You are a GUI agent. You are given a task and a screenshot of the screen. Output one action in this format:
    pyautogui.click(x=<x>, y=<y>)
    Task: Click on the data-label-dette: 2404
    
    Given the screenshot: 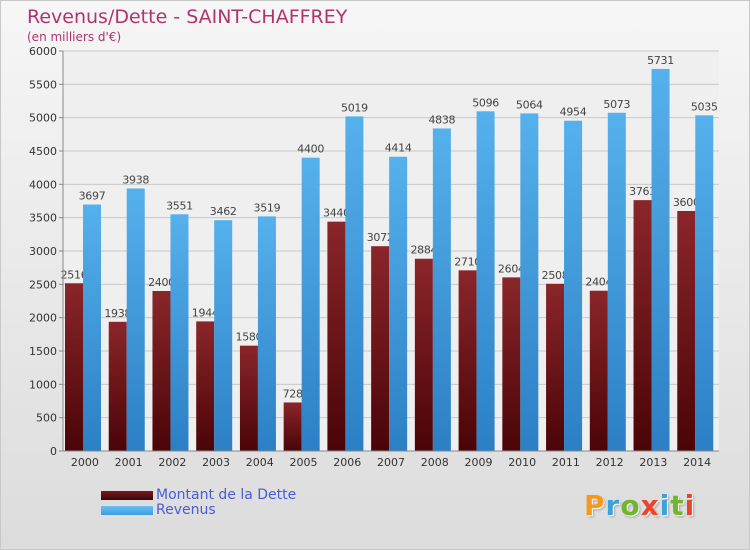 What is the action you would take?
    pyautogui.click(x=598, y=282)
    